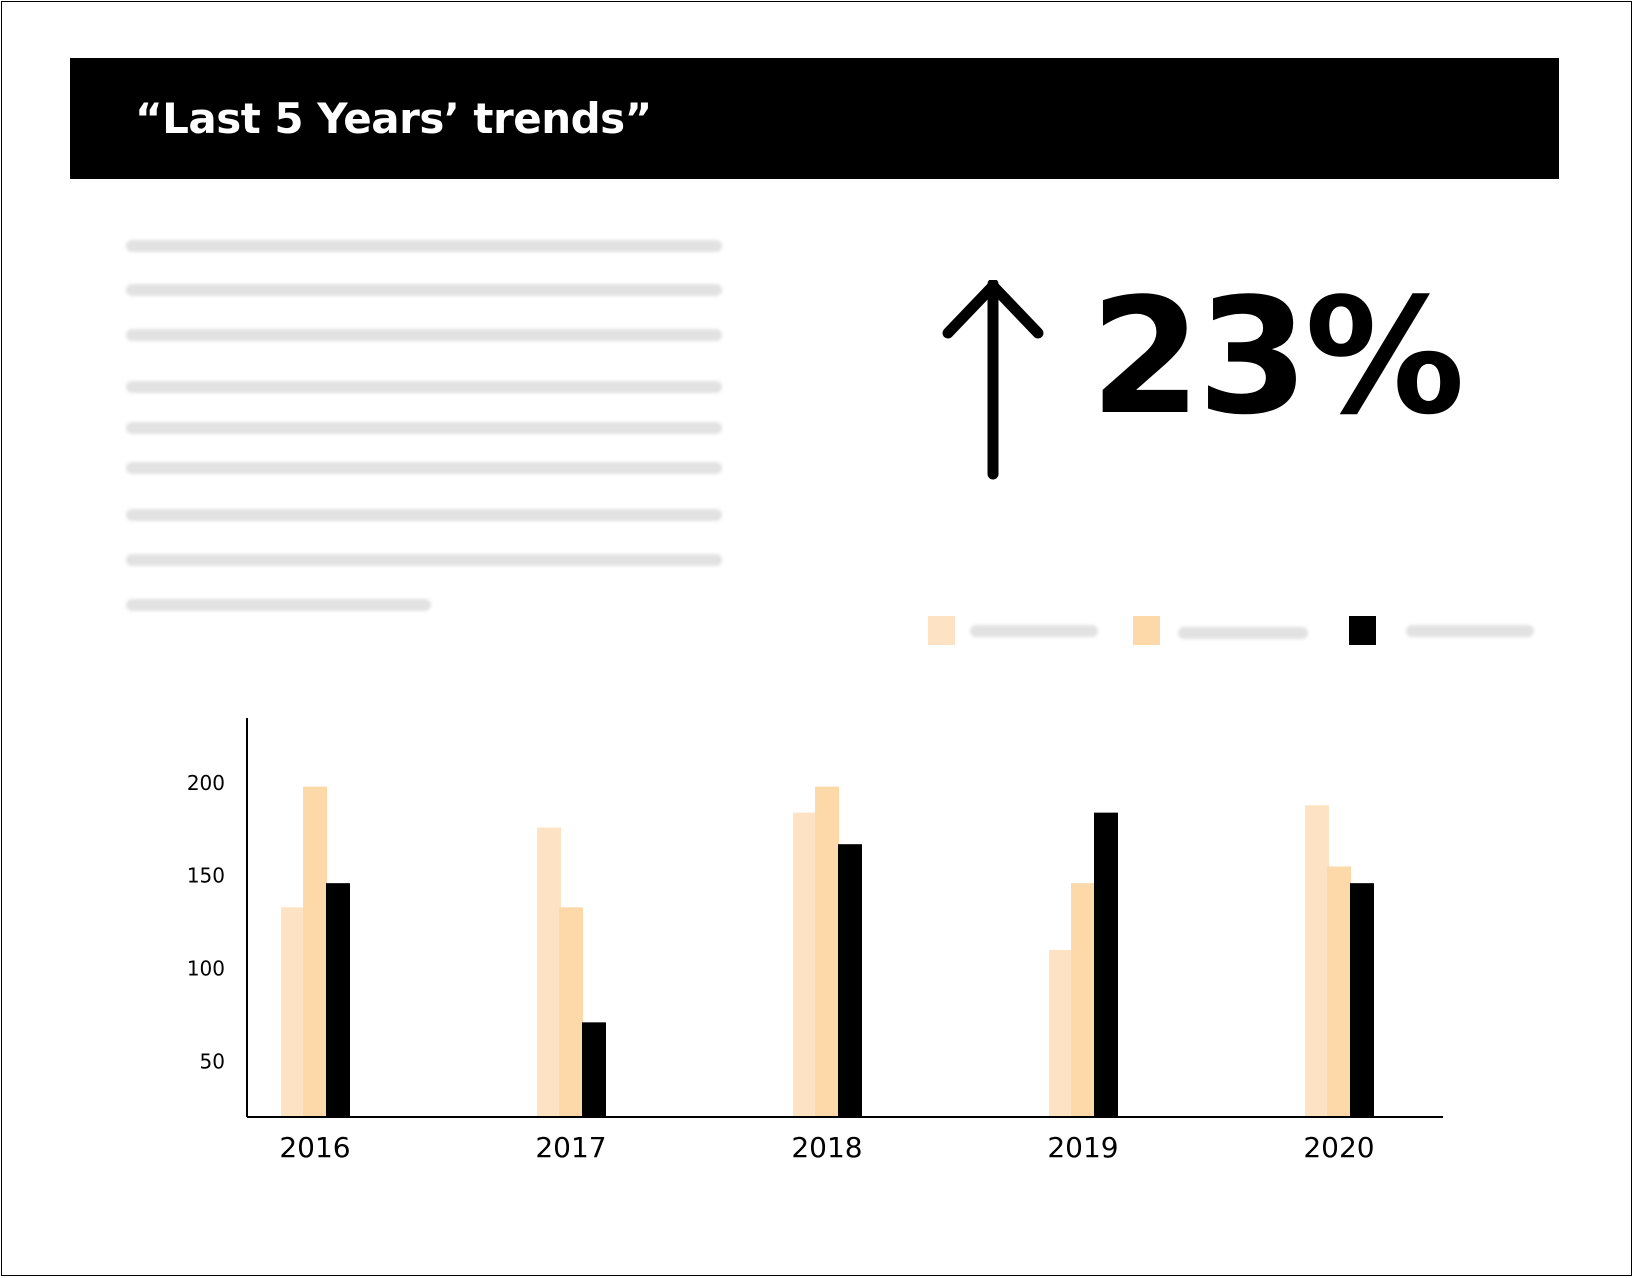 The width and height of the screenshot is (1635, 1278). Describe the element at coordinates (1277, 356) in the screenshot. I see `kpi-value: 23%` at that location.